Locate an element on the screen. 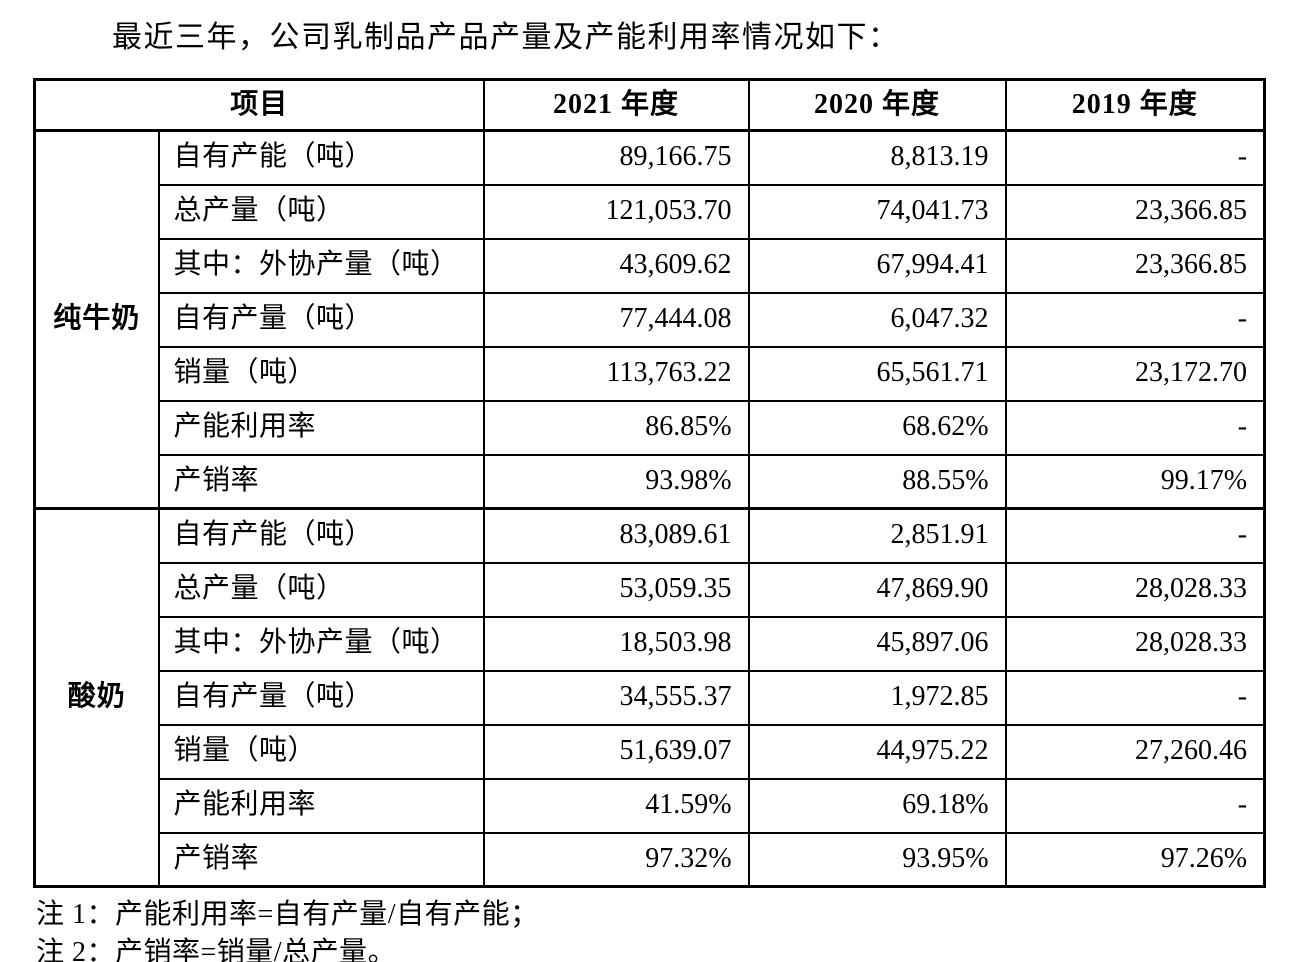 The image size is (1294, 962). value-cell-2019: 97.26% is located at coordinates (1135, 859).